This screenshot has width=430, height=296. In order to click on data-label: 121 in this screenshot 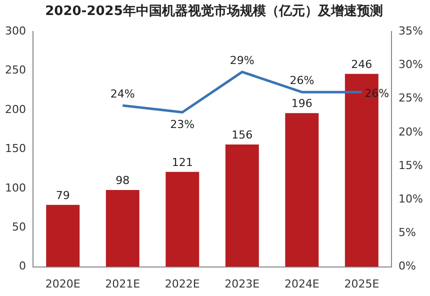, I will do `click(182, 162)`.